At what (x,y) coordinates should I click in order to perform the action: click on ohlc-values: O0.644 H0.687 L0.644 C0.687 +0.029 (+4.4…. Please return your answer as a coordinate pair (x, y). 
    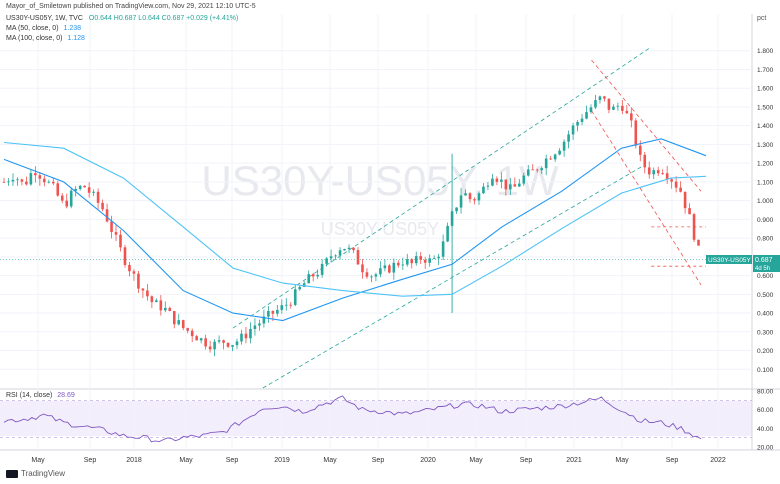
    Looking at the image, I should click on (163, 18).